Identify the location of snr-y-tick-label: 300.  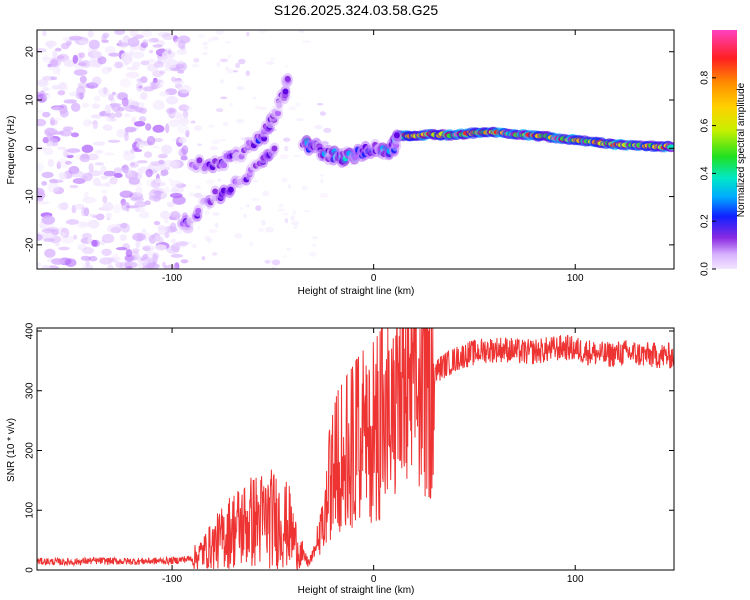
(30, 390).